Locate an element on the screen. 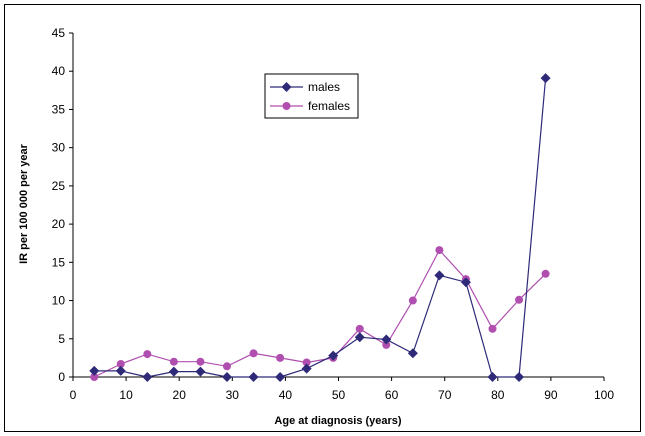 This screenshot has height=436, width=645. x-tick-label: 50 is located at coordinates (339, 395).